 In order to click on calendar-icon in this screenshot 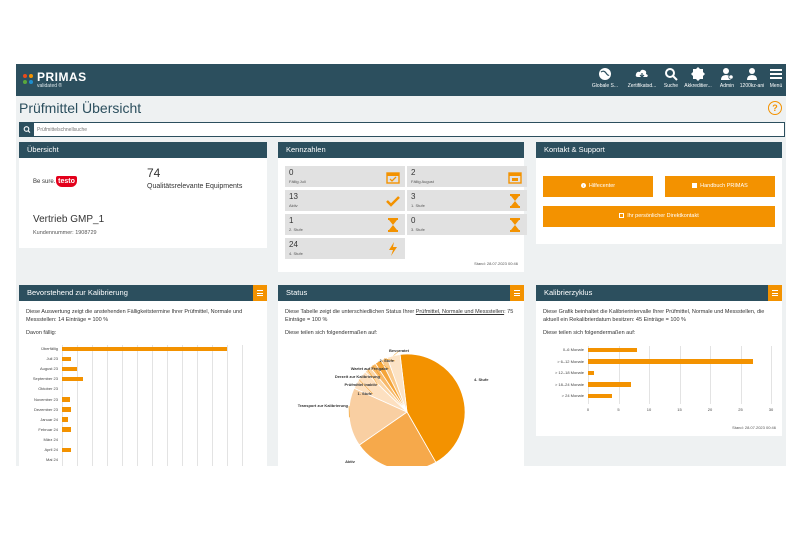, I will do `click(515, 178)`.